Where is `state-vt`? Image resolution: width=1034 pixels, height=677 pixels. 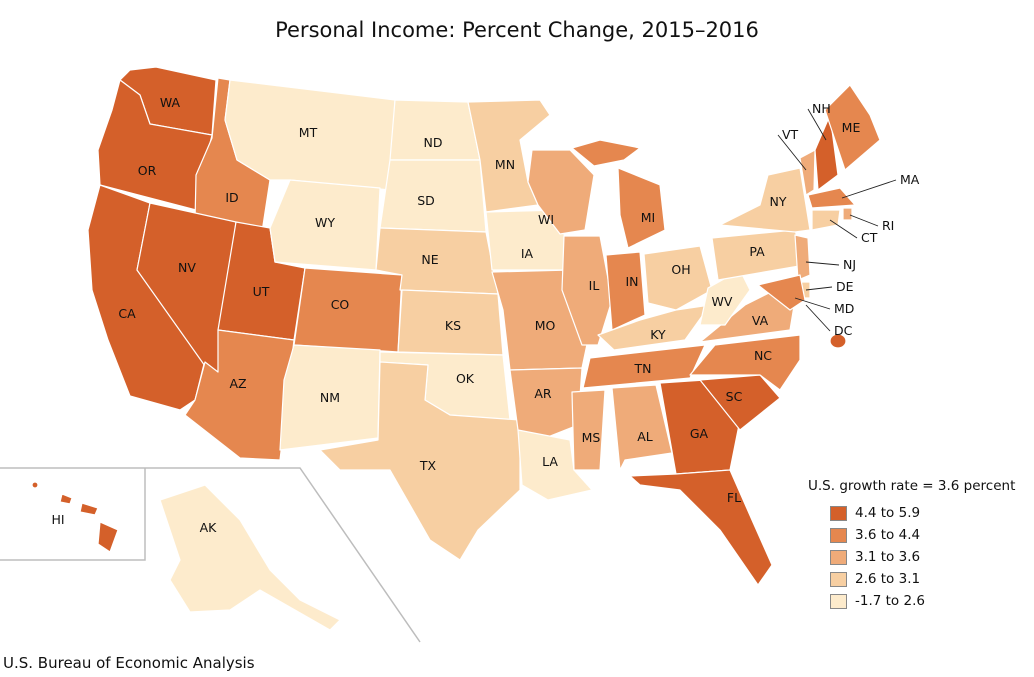
state-vt is located at coordinates (807, 172).